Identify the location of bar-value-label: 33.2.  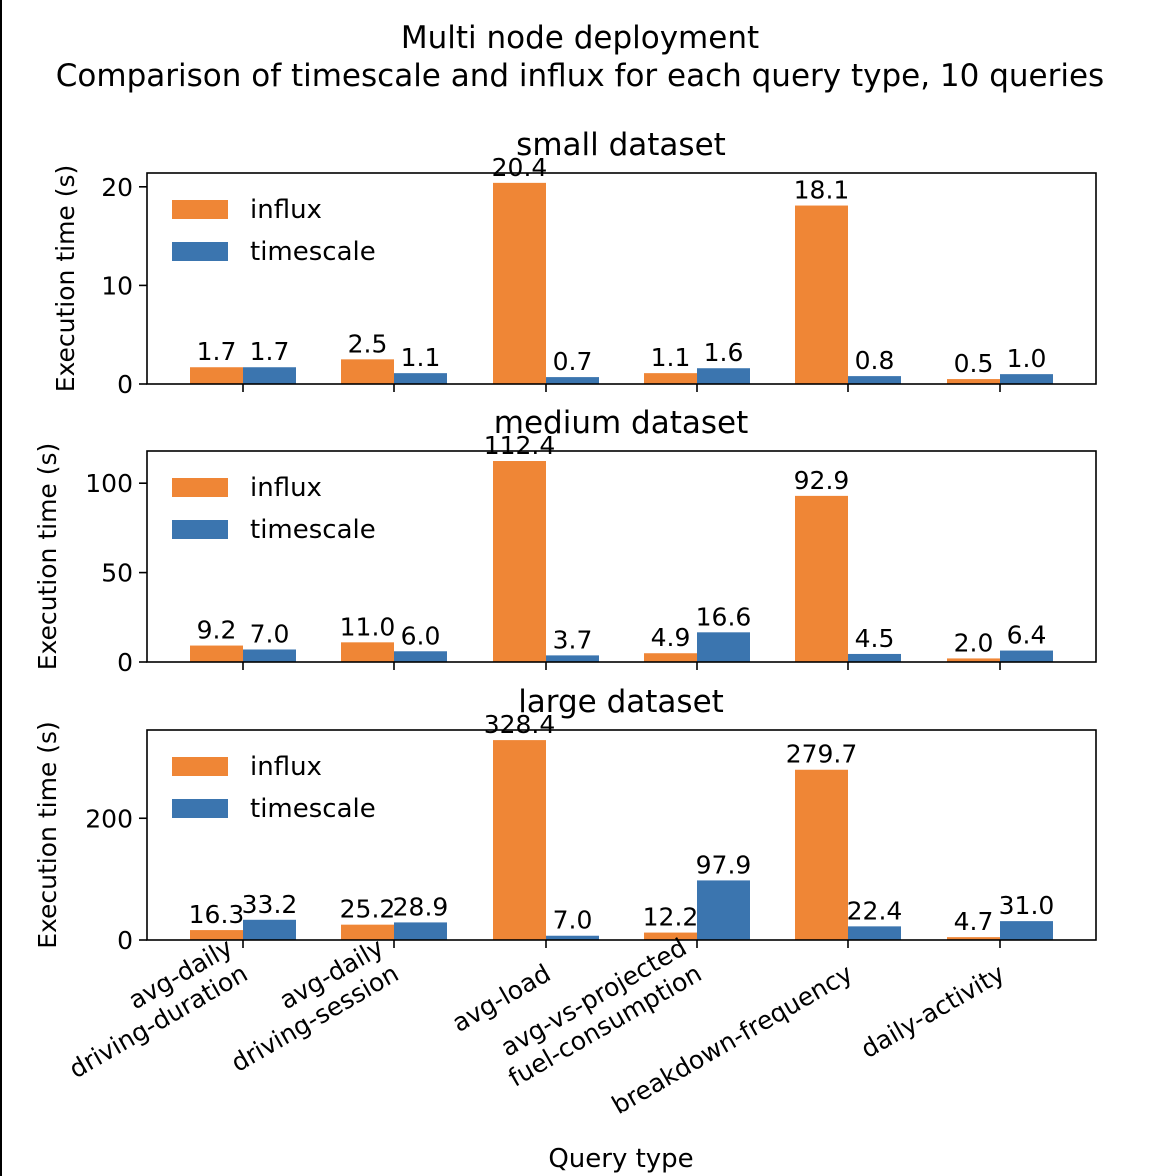
(270, 904).